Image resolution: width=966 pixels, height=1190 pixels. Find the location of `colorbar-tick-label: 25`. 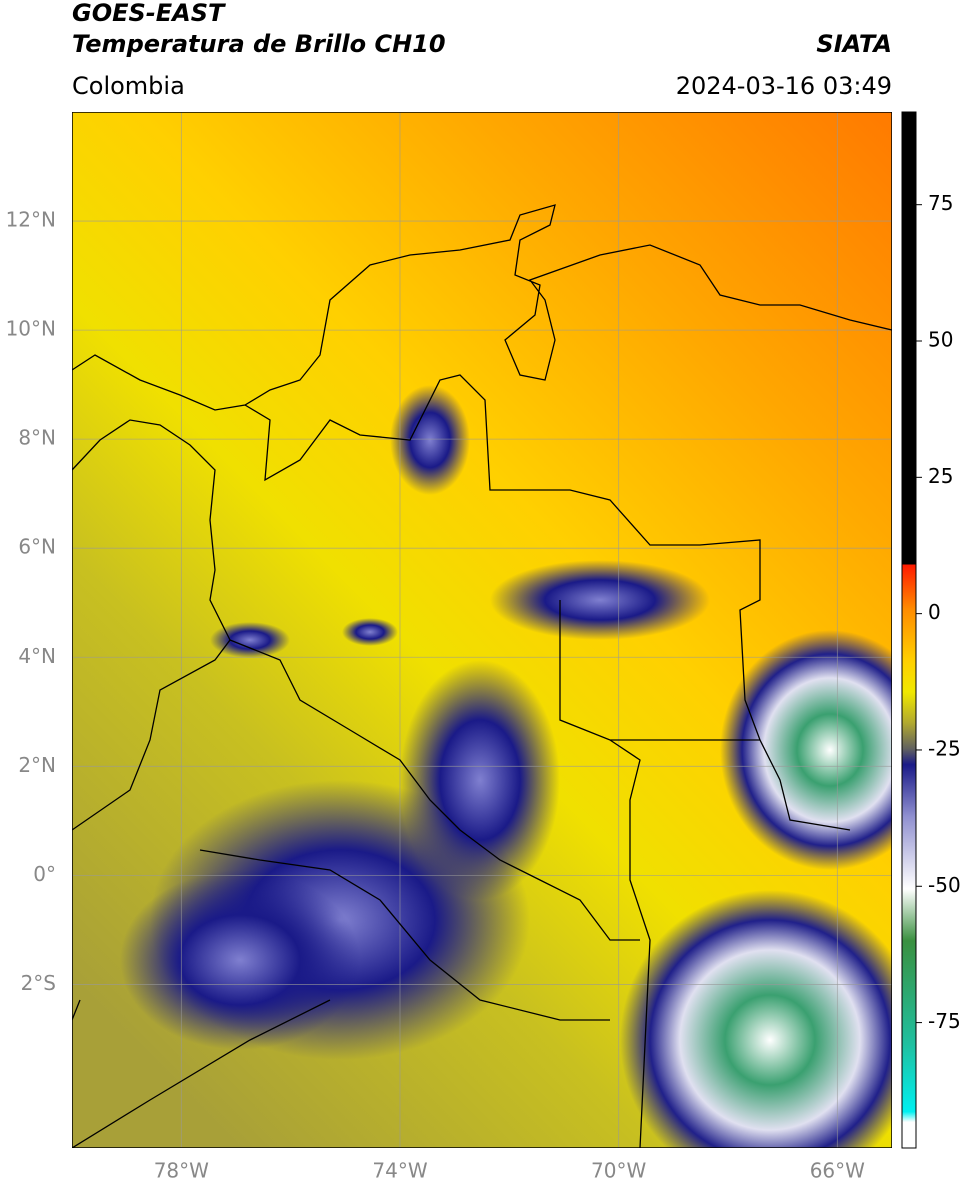

colorbar-tick-label: 25 is located at coordinates (940, 476).